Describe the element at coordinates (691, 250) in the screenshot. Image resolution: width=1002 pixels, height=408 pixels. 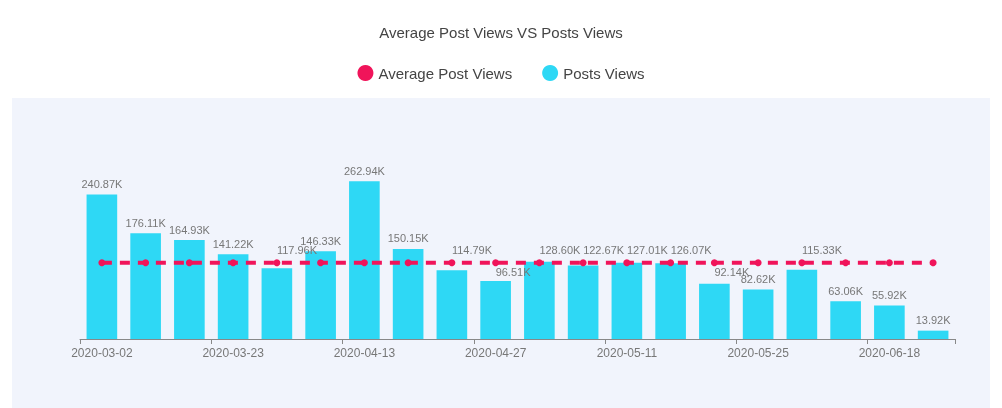
I see `data-label: 126.07K` at that location.